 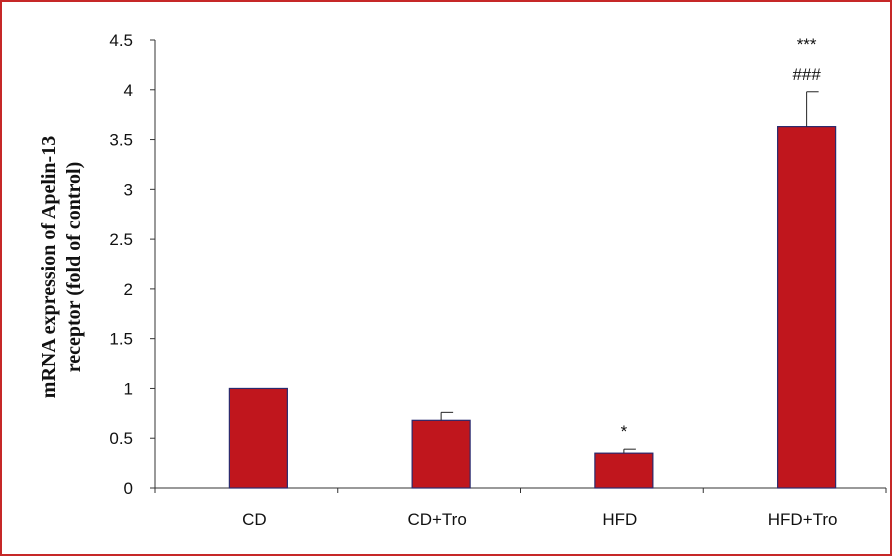 What do you see at coordinates (128, 289) in the screenshot?
I see `y-tick-label: 2` at bounding box center [128, 289].